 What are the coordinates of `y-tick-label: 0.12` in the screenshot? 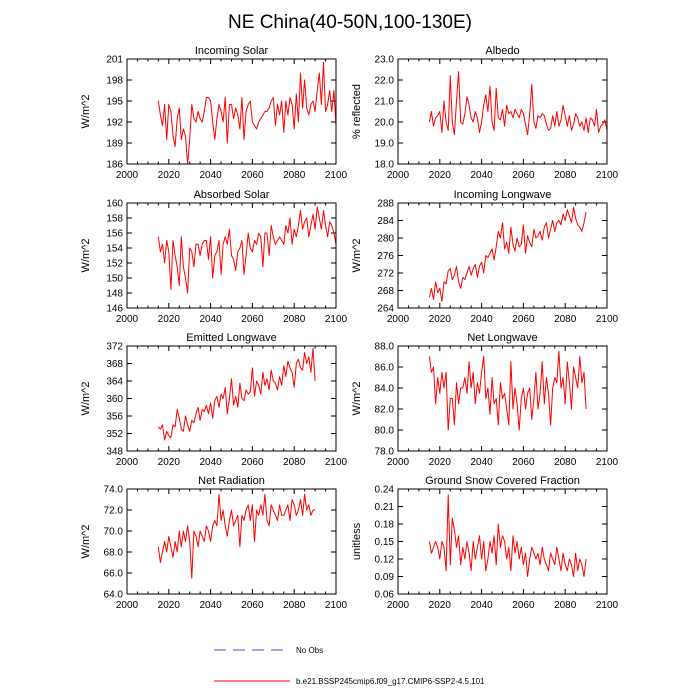 It's located at (385, 560).